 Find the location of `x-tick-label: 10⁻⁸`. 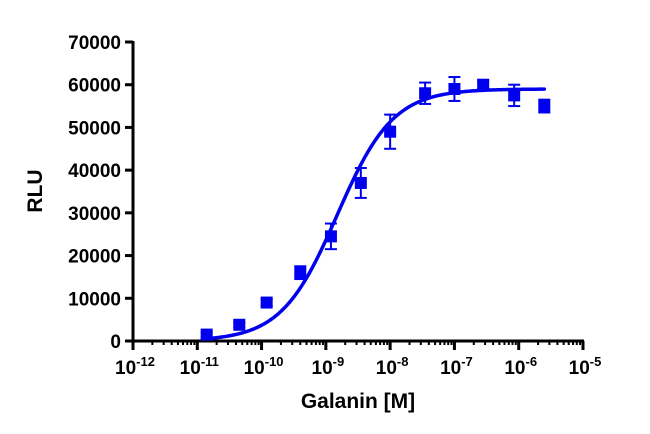

x-tick-label: 10⁻⁸ is located at coordinates (392, 366).